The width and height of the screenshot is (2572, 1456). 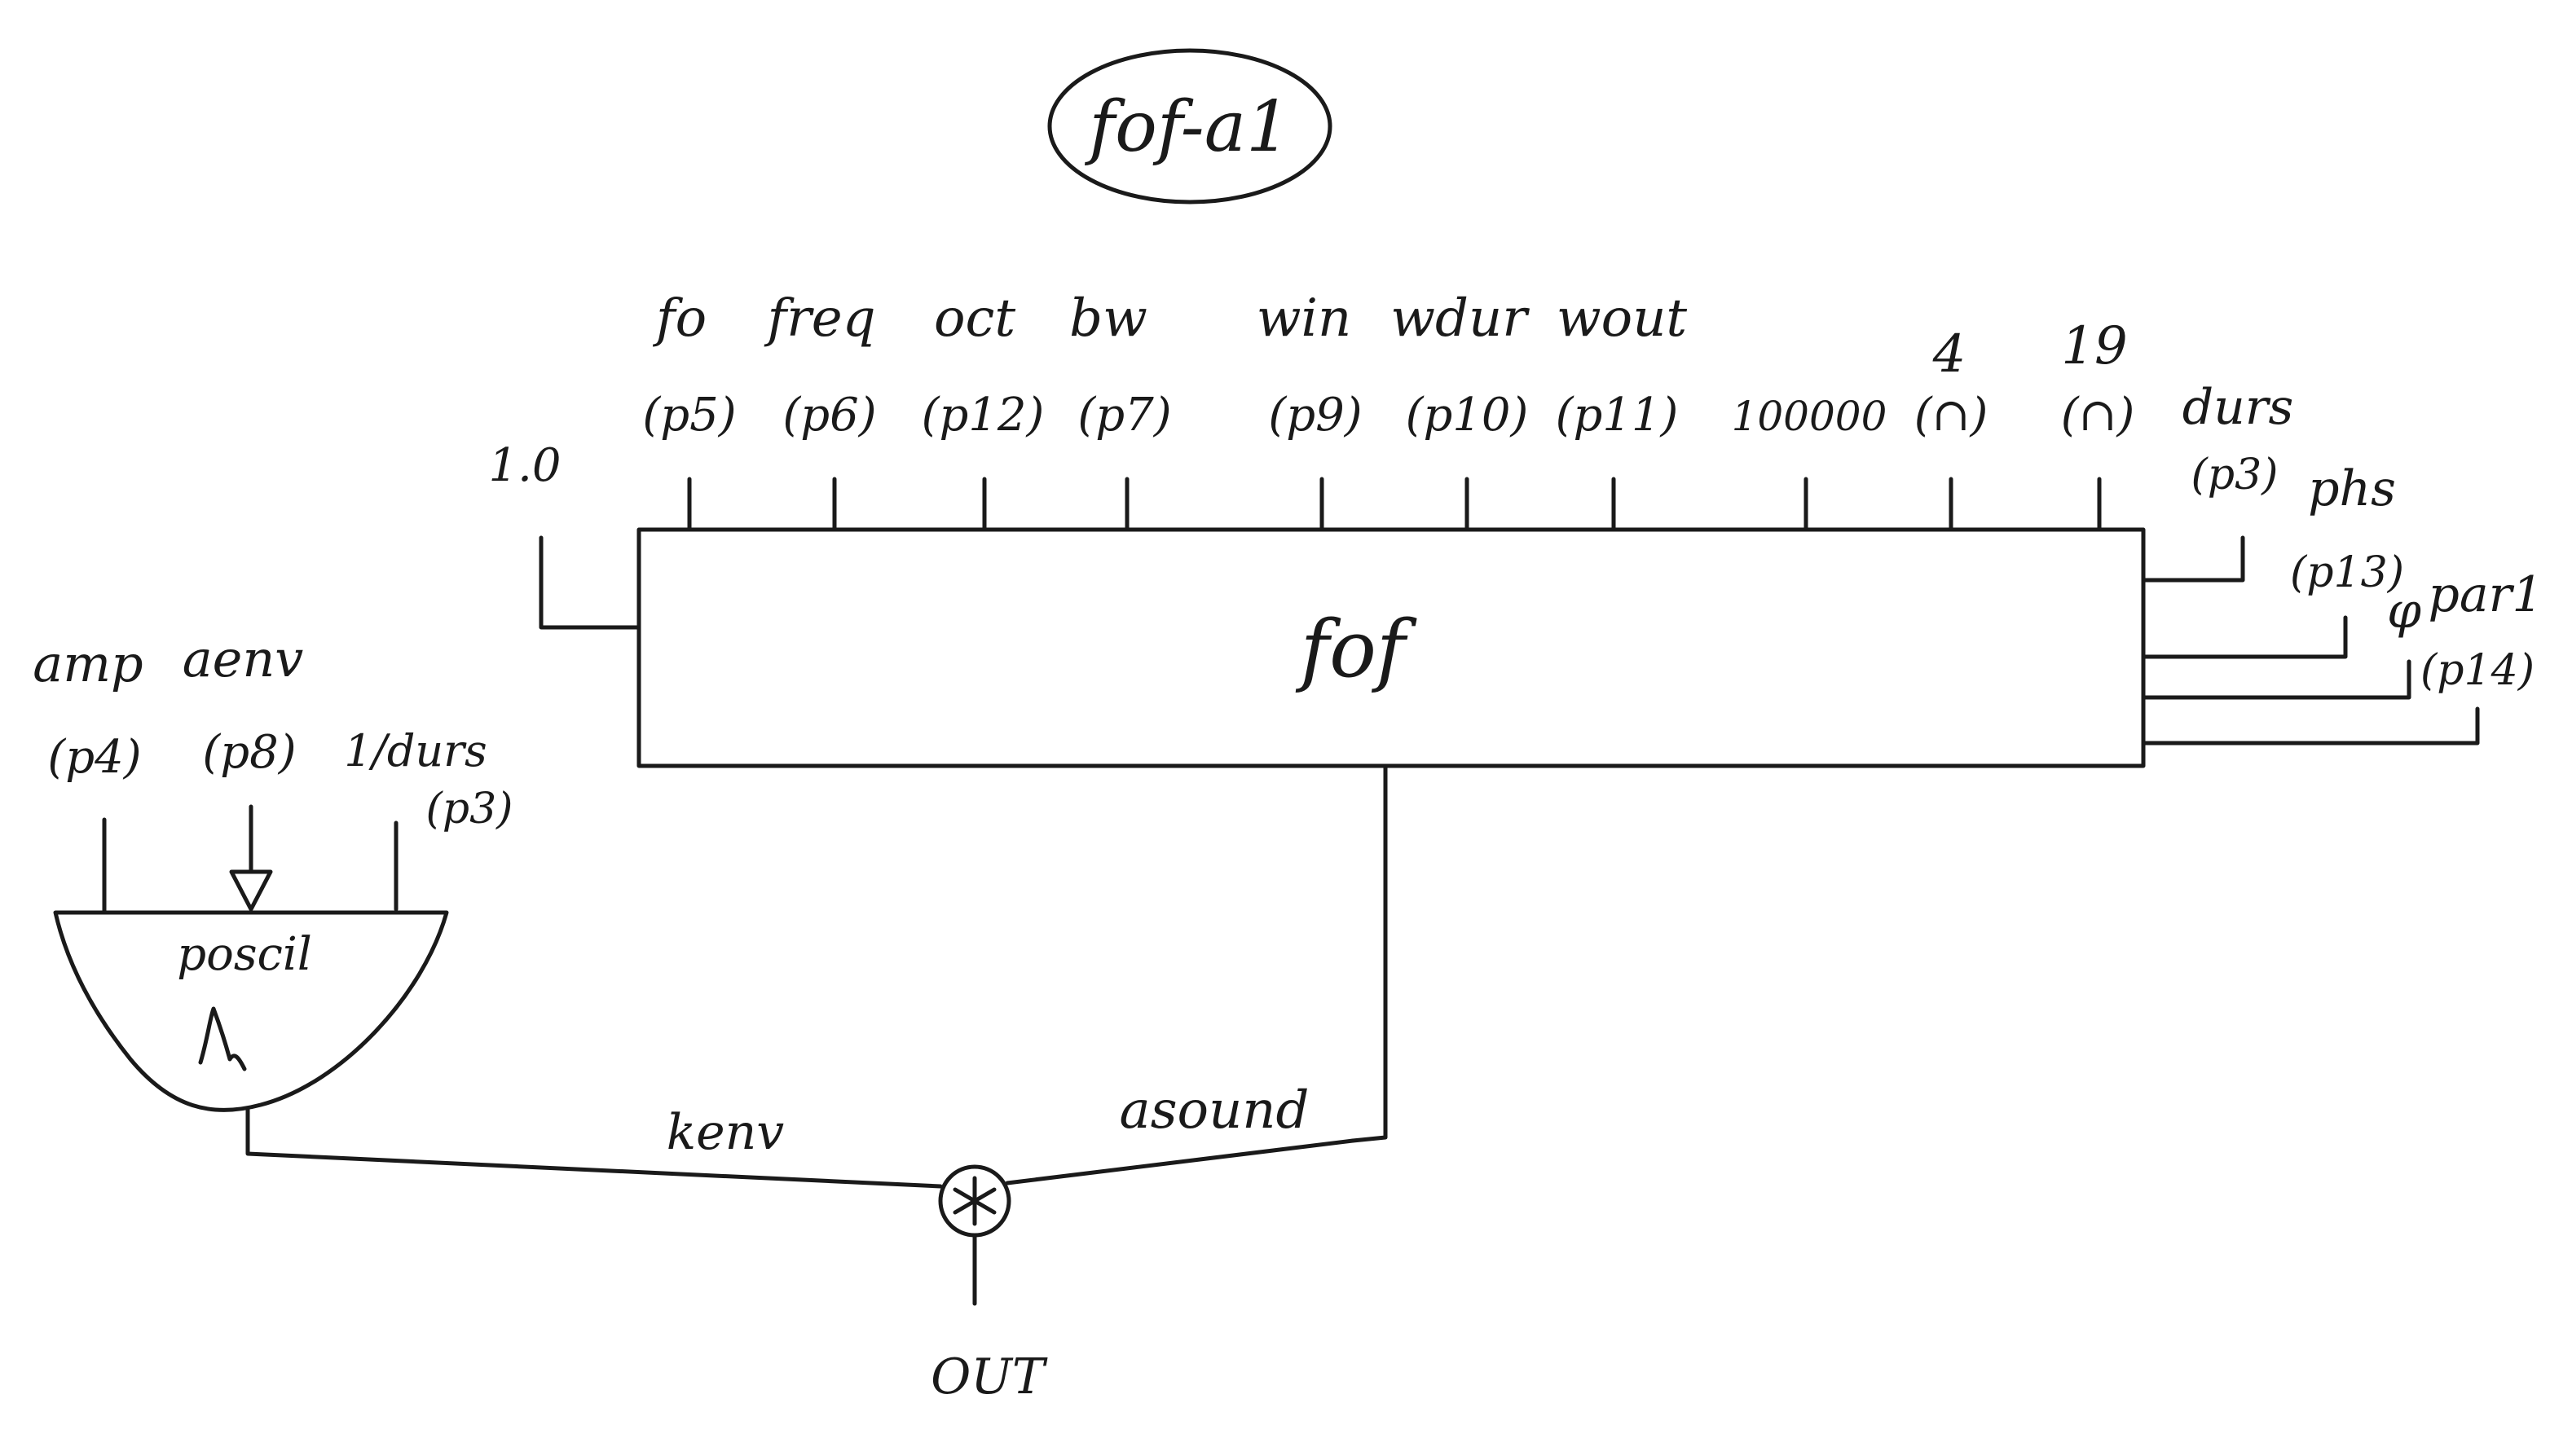 I want to click on fof-input-bw: bw (p7), so click(x=1120, y=410).